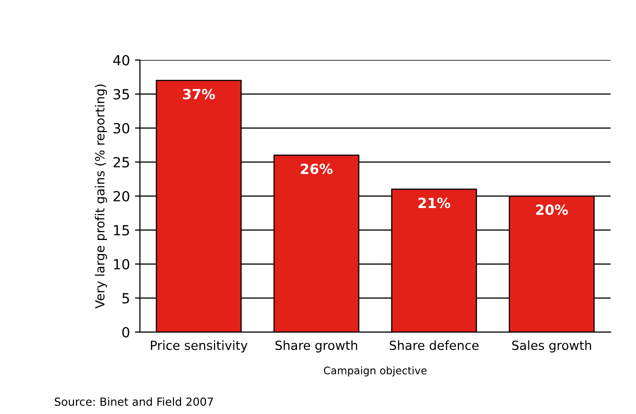 The height and width of the screenshot is (414, 636). I want to click on x-tick-label: Share defence, so click(434, 345).